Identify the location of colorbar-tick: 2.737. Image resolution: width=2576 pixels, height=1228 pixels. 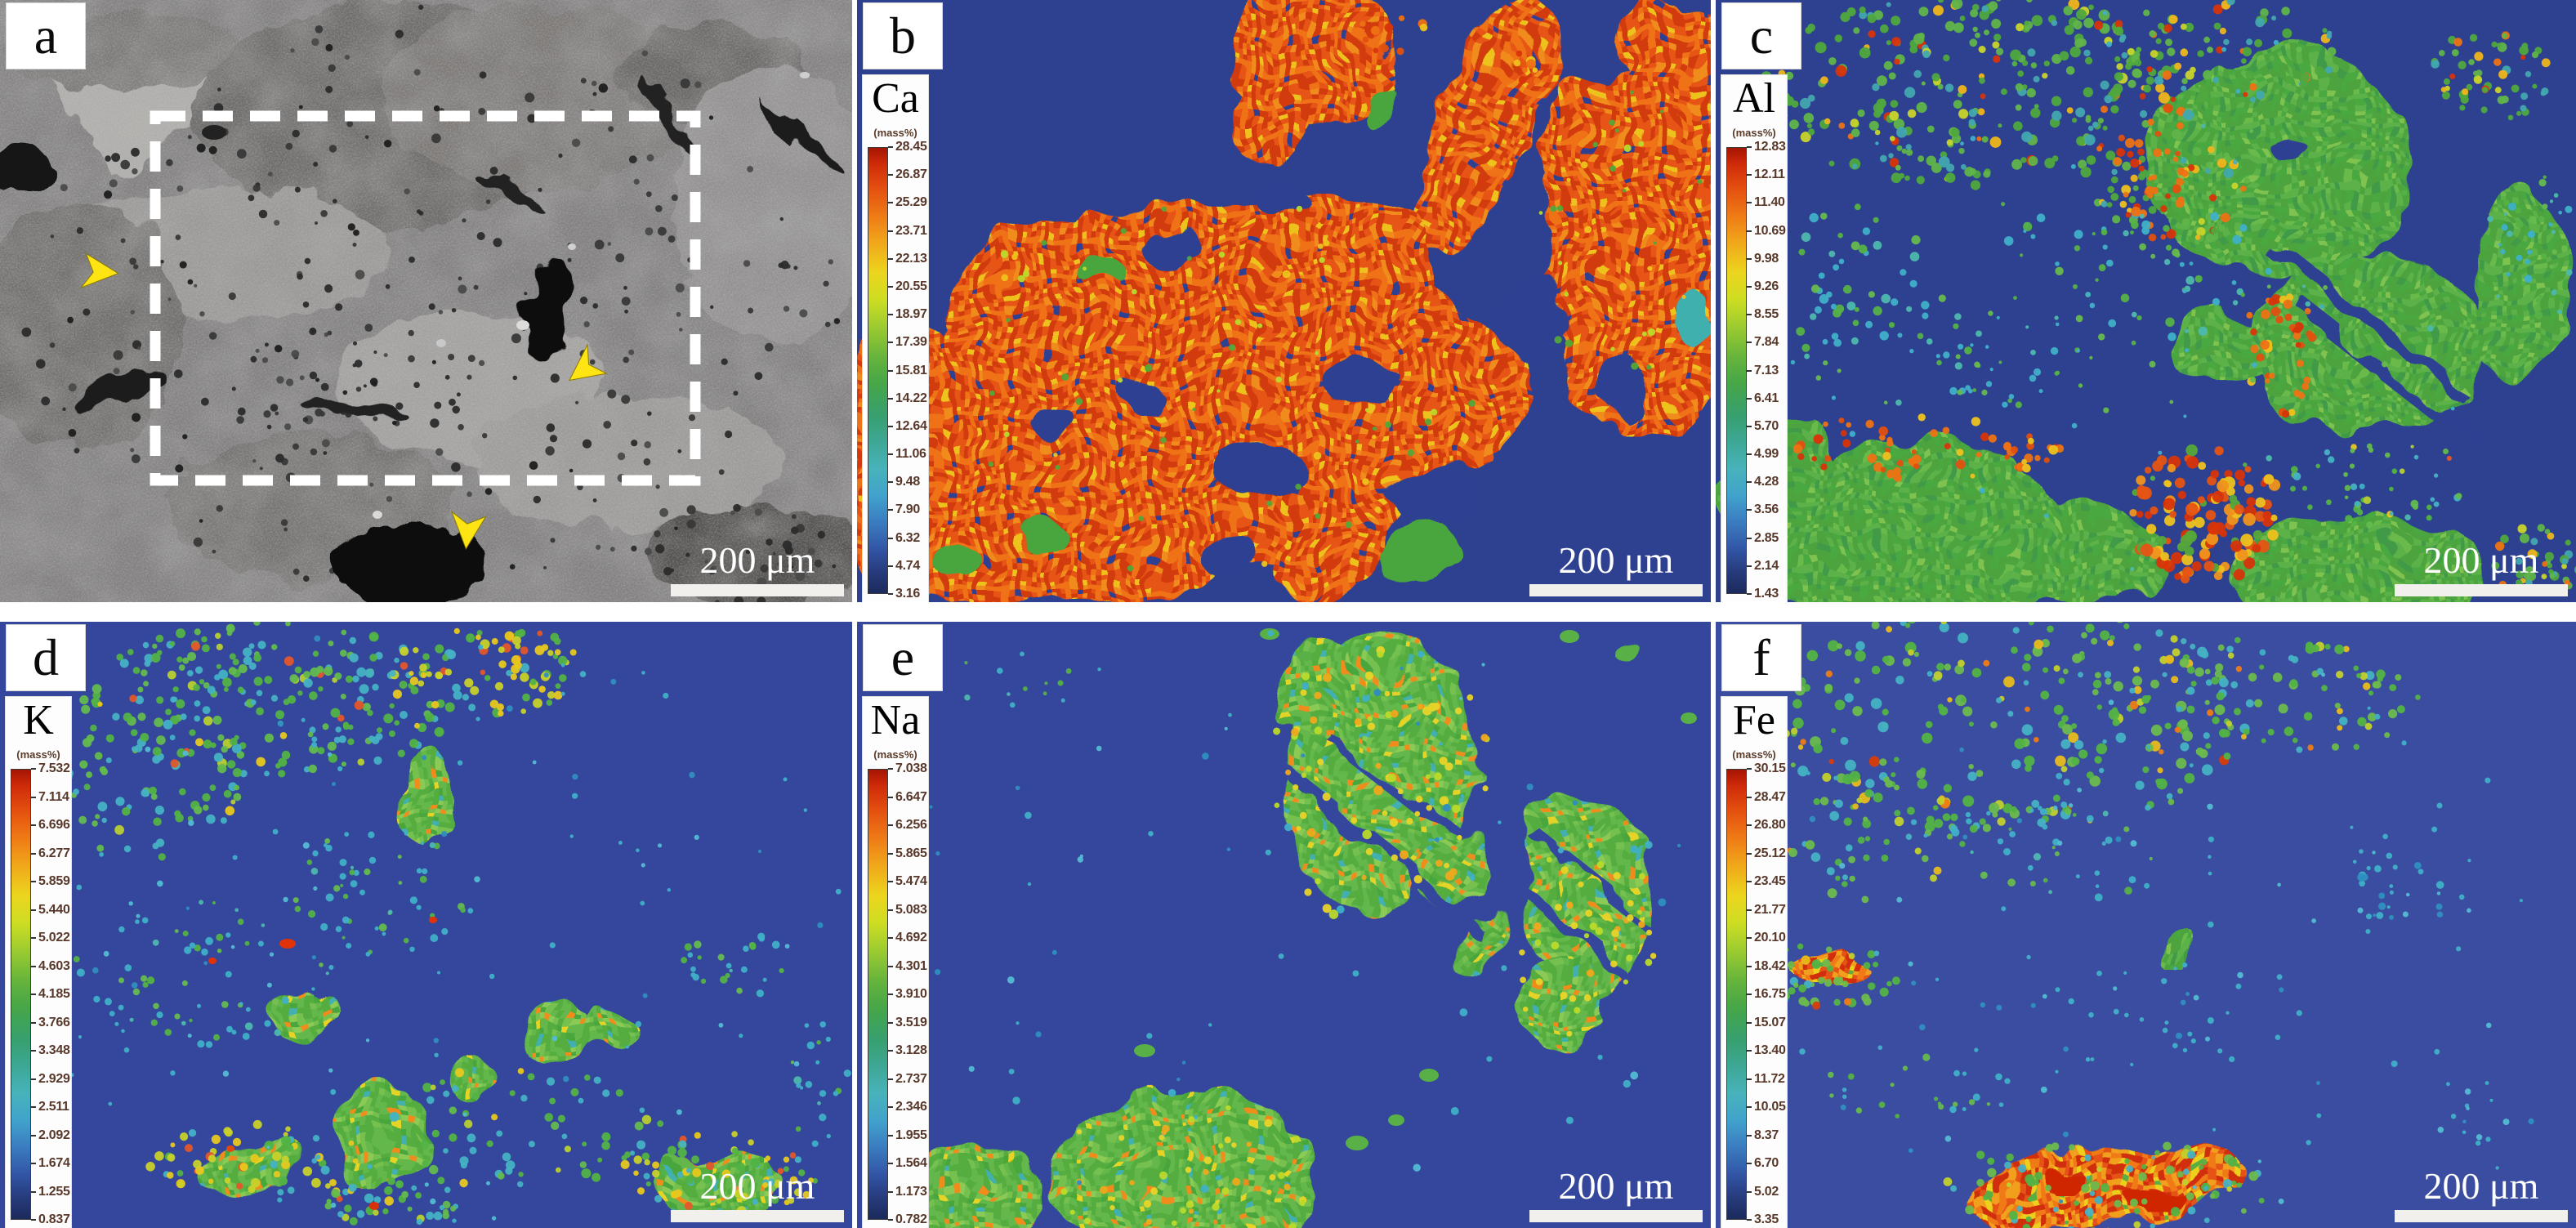
(908, 1079).